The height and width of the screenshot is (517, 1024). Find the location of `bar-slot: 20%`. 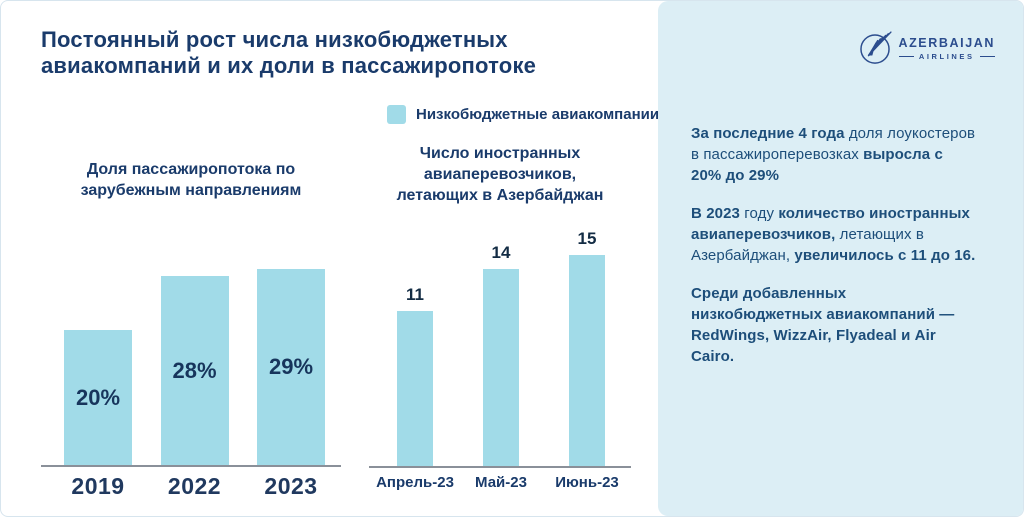

bar-slot: 20% is located at coordinates (98, 357).